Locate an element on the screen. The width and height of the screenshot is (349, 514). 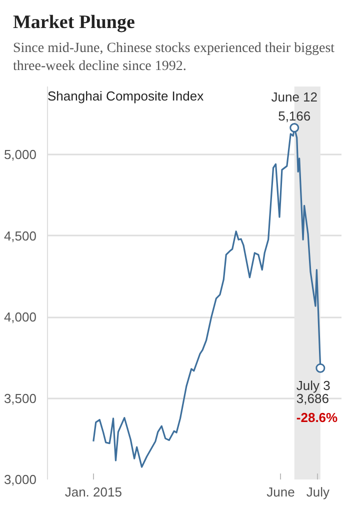
y-axis-title: Shanghai Composite Index is located at coordinates (126, 96).